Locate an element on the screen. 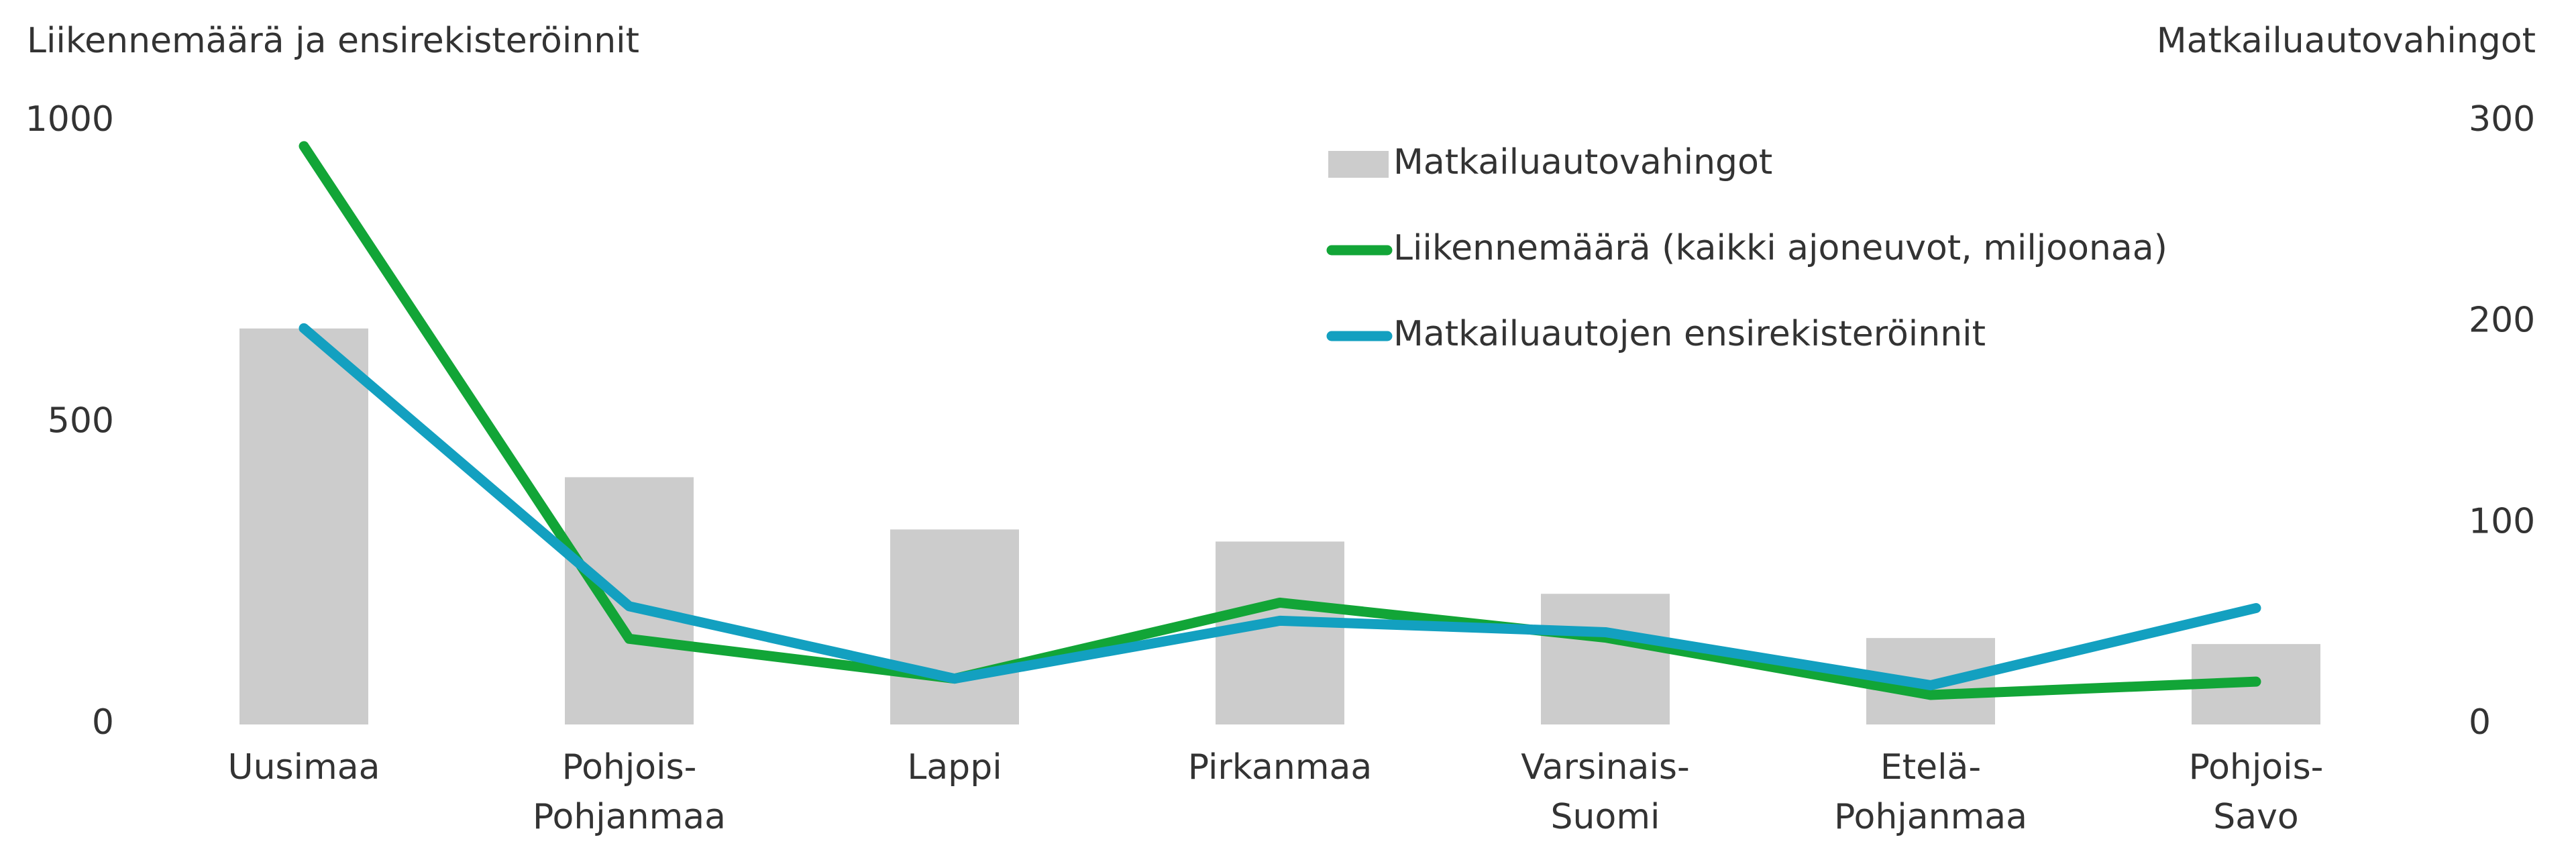 The width and height of the screenshot is (2576, 866). y2-axis-title: Matkailuautovahingot is located at coordinates (2346, 41).